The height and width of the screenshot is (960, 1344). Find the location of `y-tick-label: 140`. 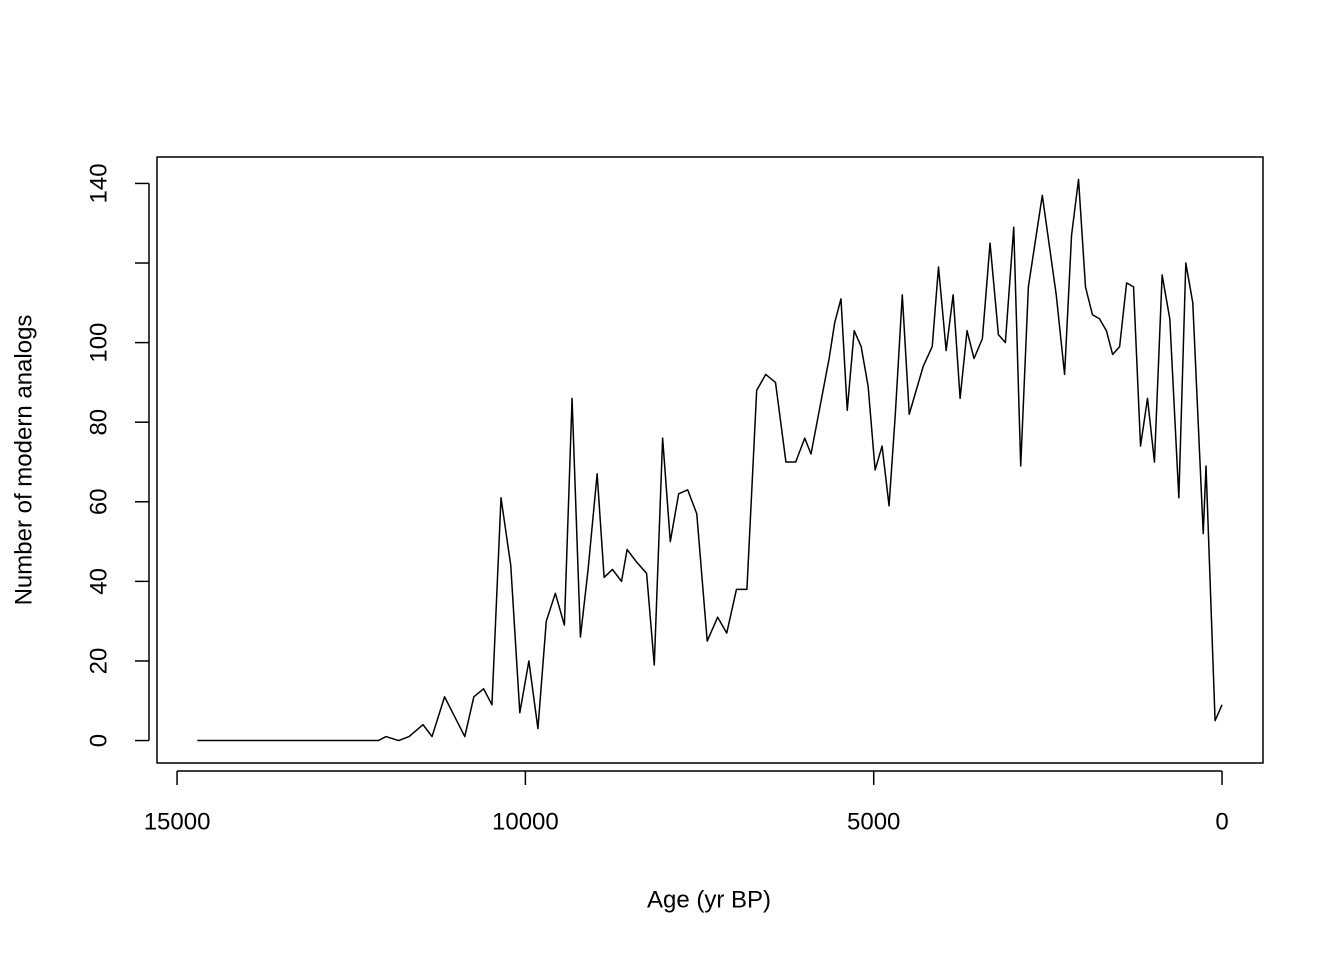

y-tick-label: 140 is located at coordinates (98, 183).